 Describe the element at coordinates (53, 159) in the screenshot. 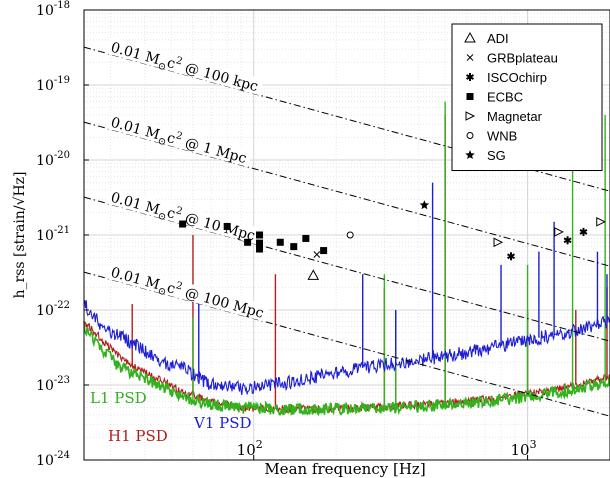

I see `y-tick-label: 10-20` at that location.